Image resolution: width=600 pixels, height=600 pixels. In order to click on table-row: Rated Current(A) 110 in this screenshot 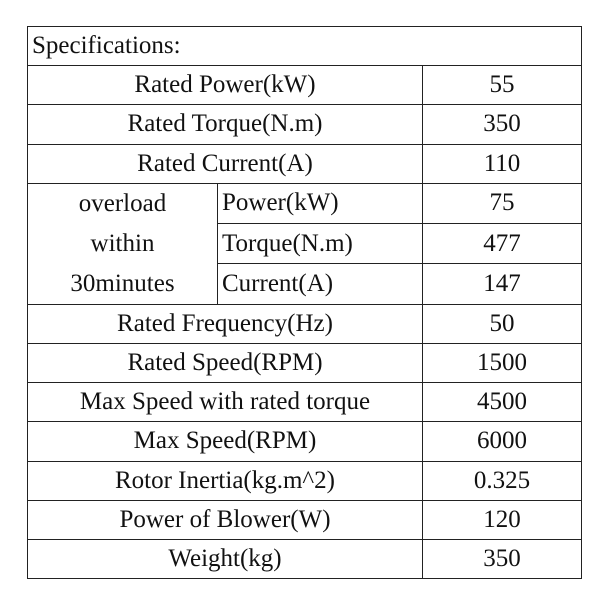, I will do `click(305, 163)`.